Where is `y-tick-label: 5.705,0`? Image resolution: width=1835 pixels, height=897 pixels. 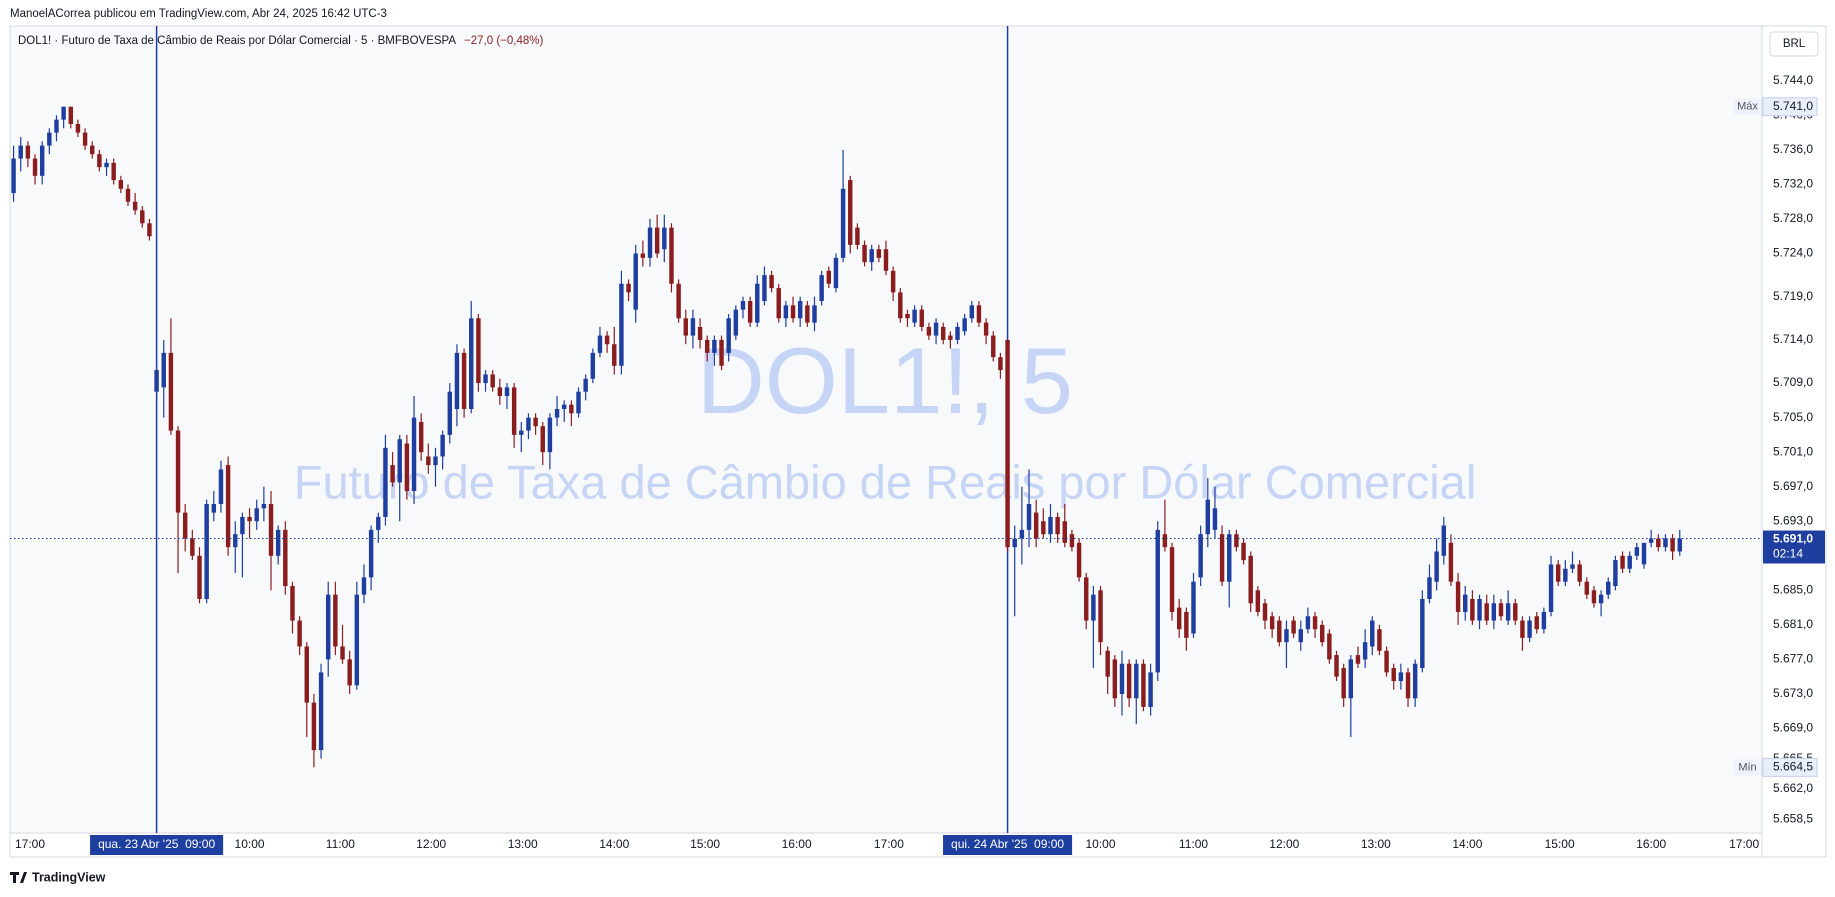 y-tick-label: 5.705,0 is located at coordinates (1793, 417).